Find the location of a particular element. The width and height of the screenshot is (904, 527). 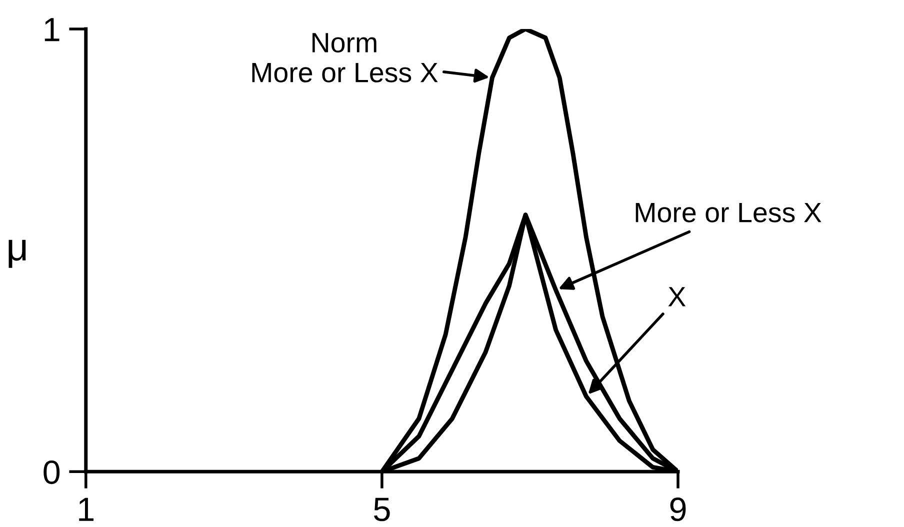

annotation: More or Less X is located at coordinates (729, 212).